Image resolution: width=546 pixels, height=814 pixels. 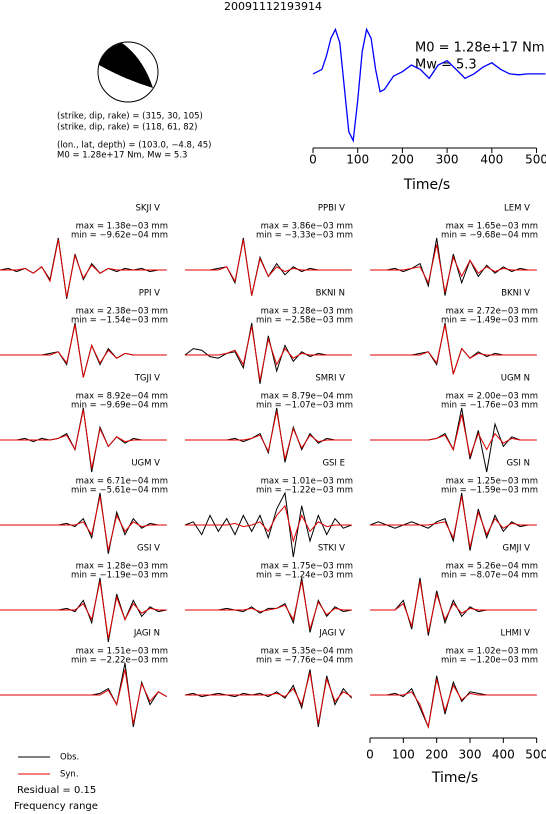 I want to click on max-label: max = 1.02e−03 mm, so click(x=492, y=652).